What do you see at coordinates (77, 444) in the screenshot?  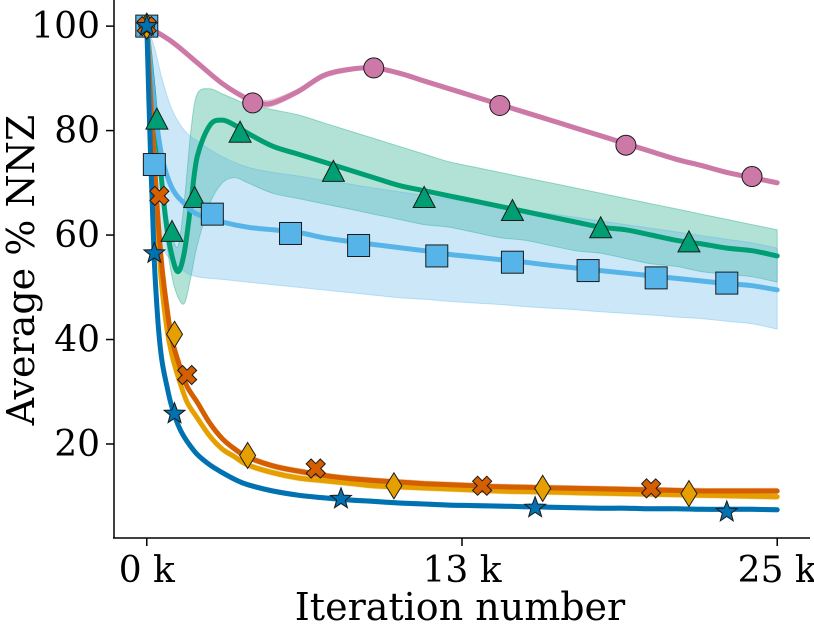 I see `y-tick-label: 20` at bounding box center [77, 444].